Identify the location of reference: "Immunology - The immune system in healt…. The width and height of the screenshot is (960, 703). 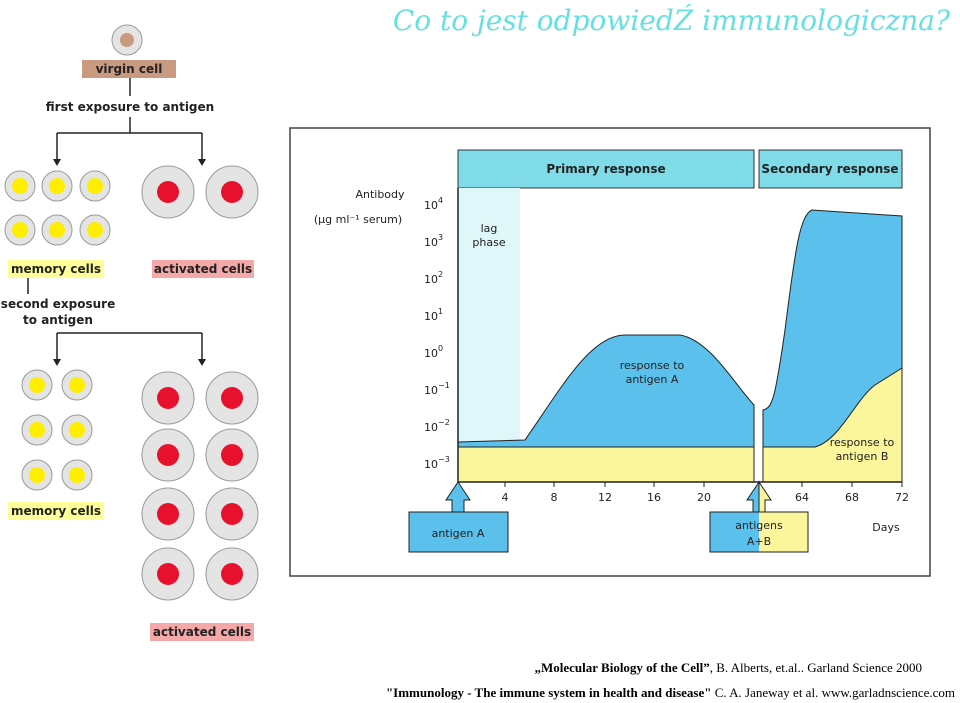
(670, 692).